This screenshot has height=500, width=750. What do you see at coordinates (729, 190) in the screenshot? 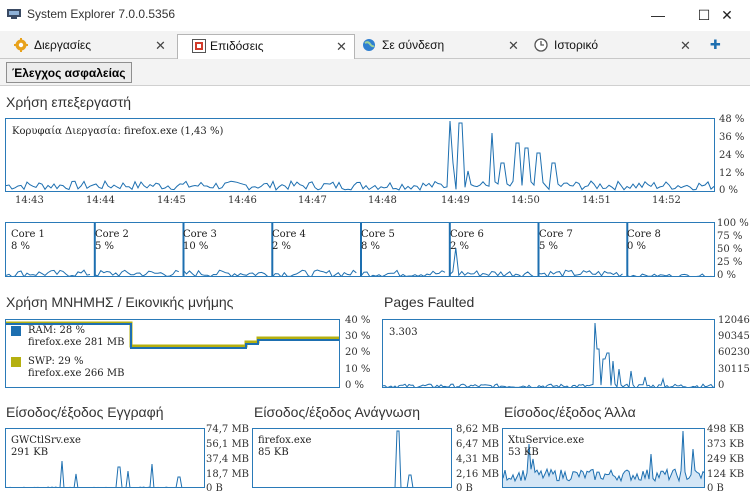
I see `cpu-y-tick: 0 %` at bounding box center [729, 190].